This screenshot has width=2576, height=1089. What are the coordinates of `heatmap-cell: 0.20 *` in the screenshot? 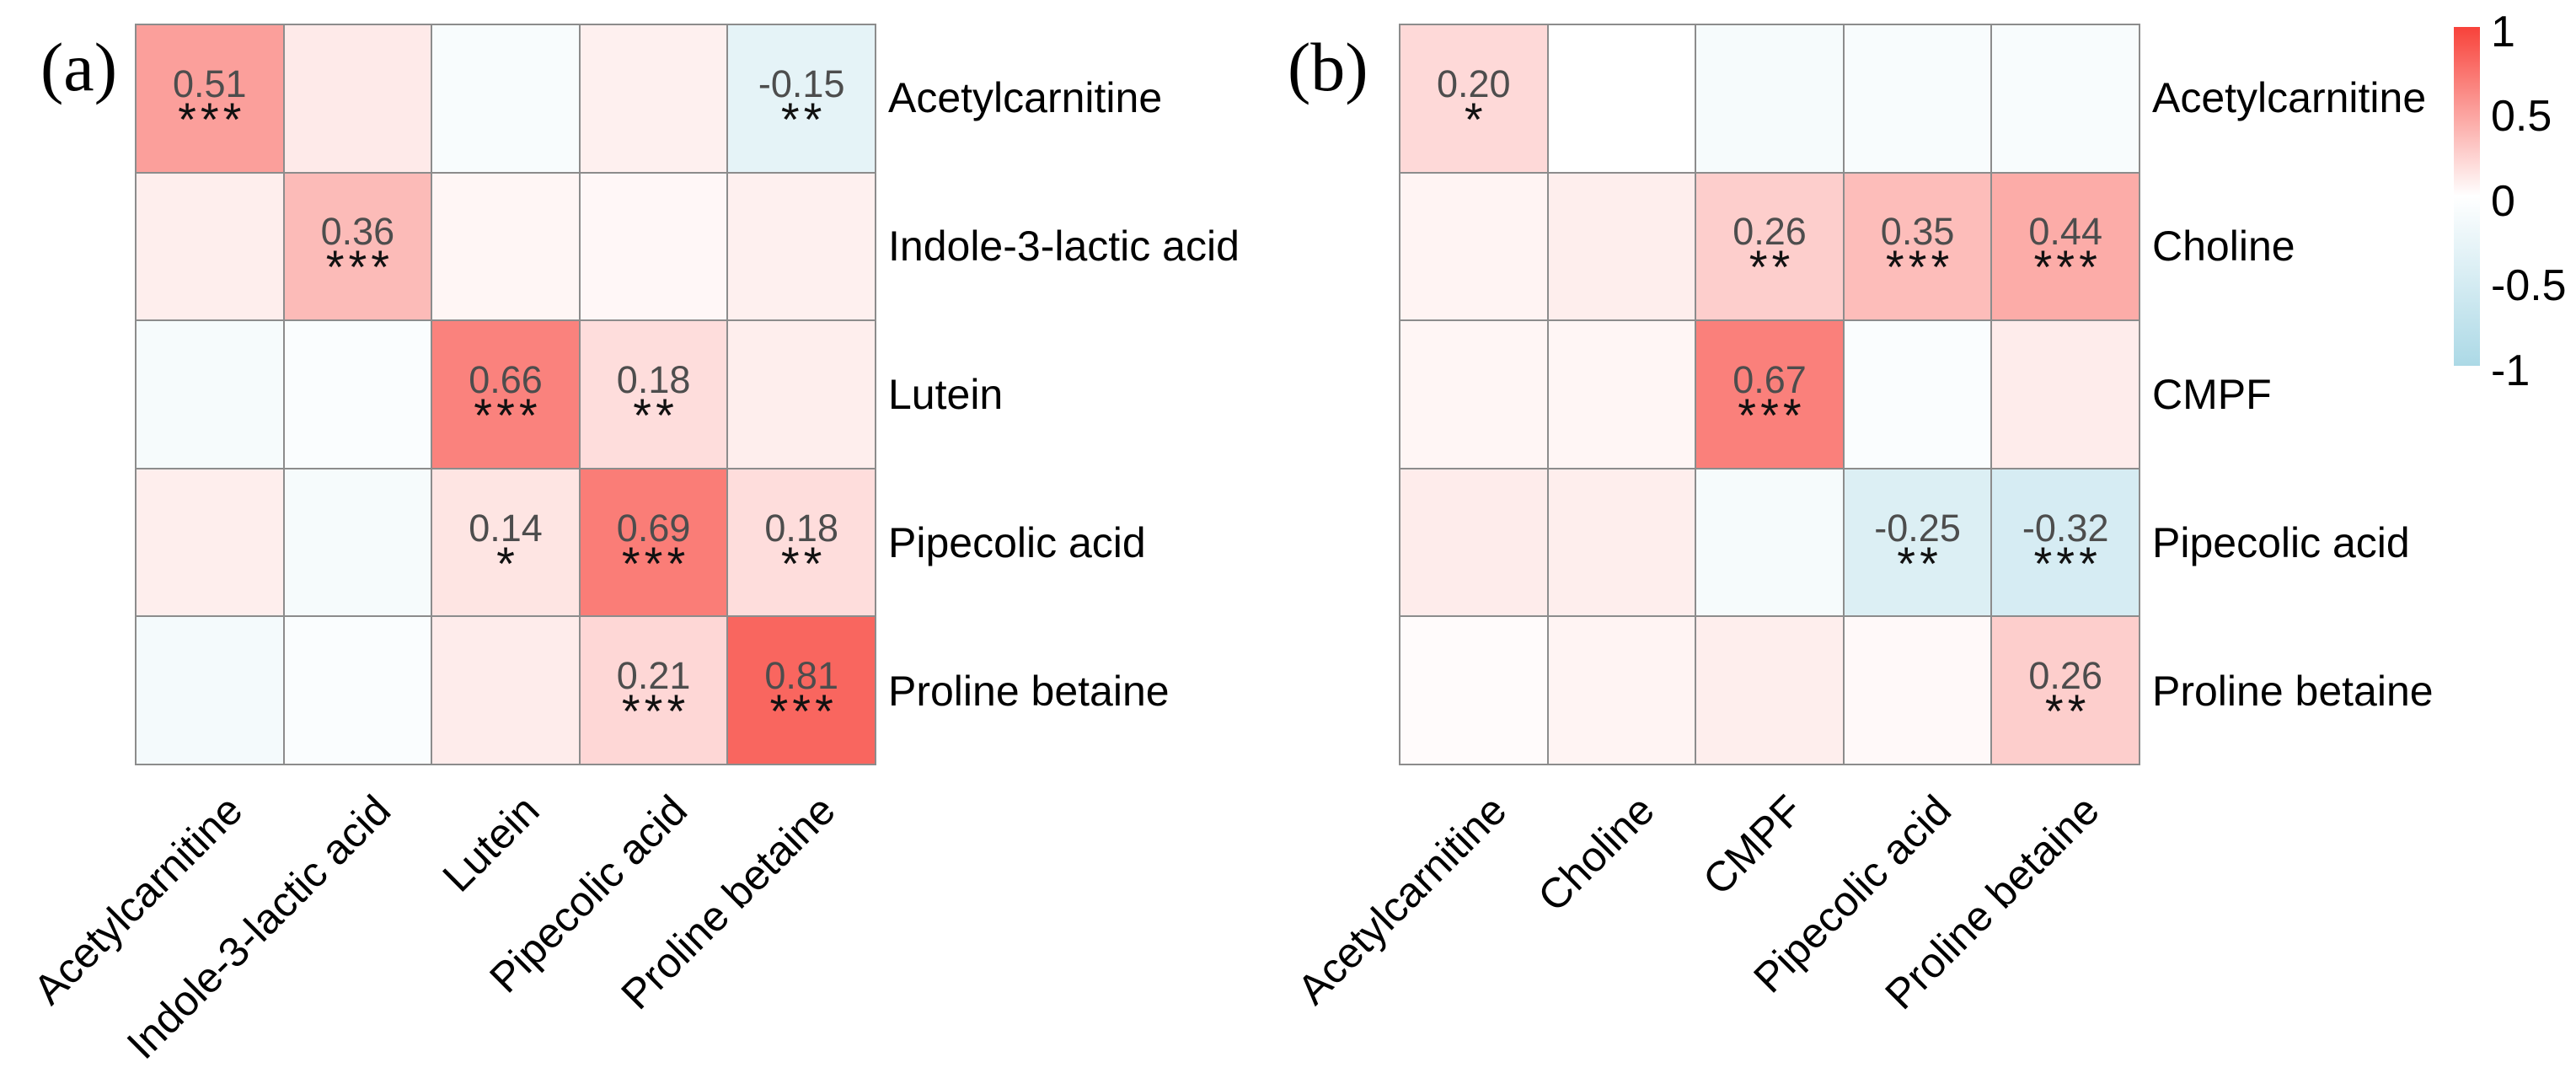 It's located at (1473, 98).